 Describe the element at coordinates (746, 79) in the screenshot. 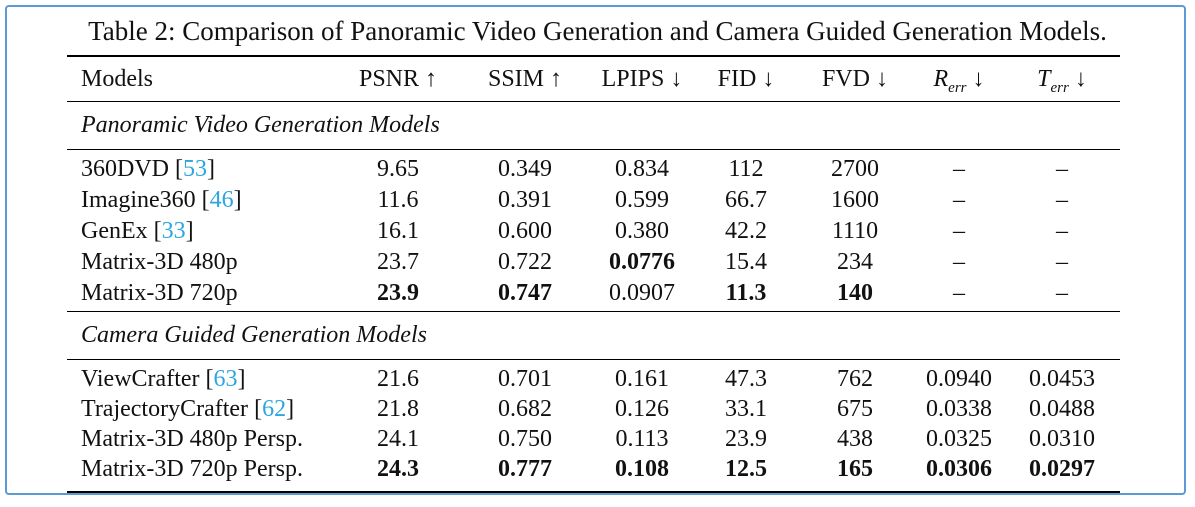

I see `header-fid: FID ↓` at that location.